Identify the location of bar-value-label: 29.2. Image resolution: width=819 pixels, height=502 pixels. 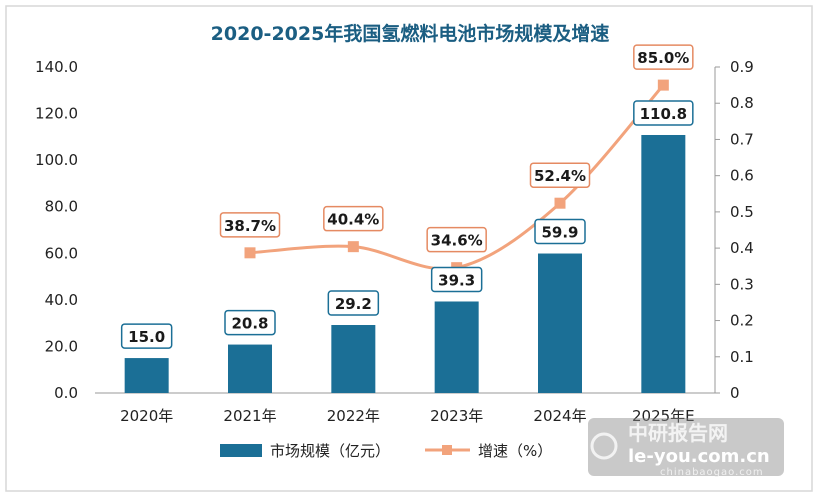
(353, 304).